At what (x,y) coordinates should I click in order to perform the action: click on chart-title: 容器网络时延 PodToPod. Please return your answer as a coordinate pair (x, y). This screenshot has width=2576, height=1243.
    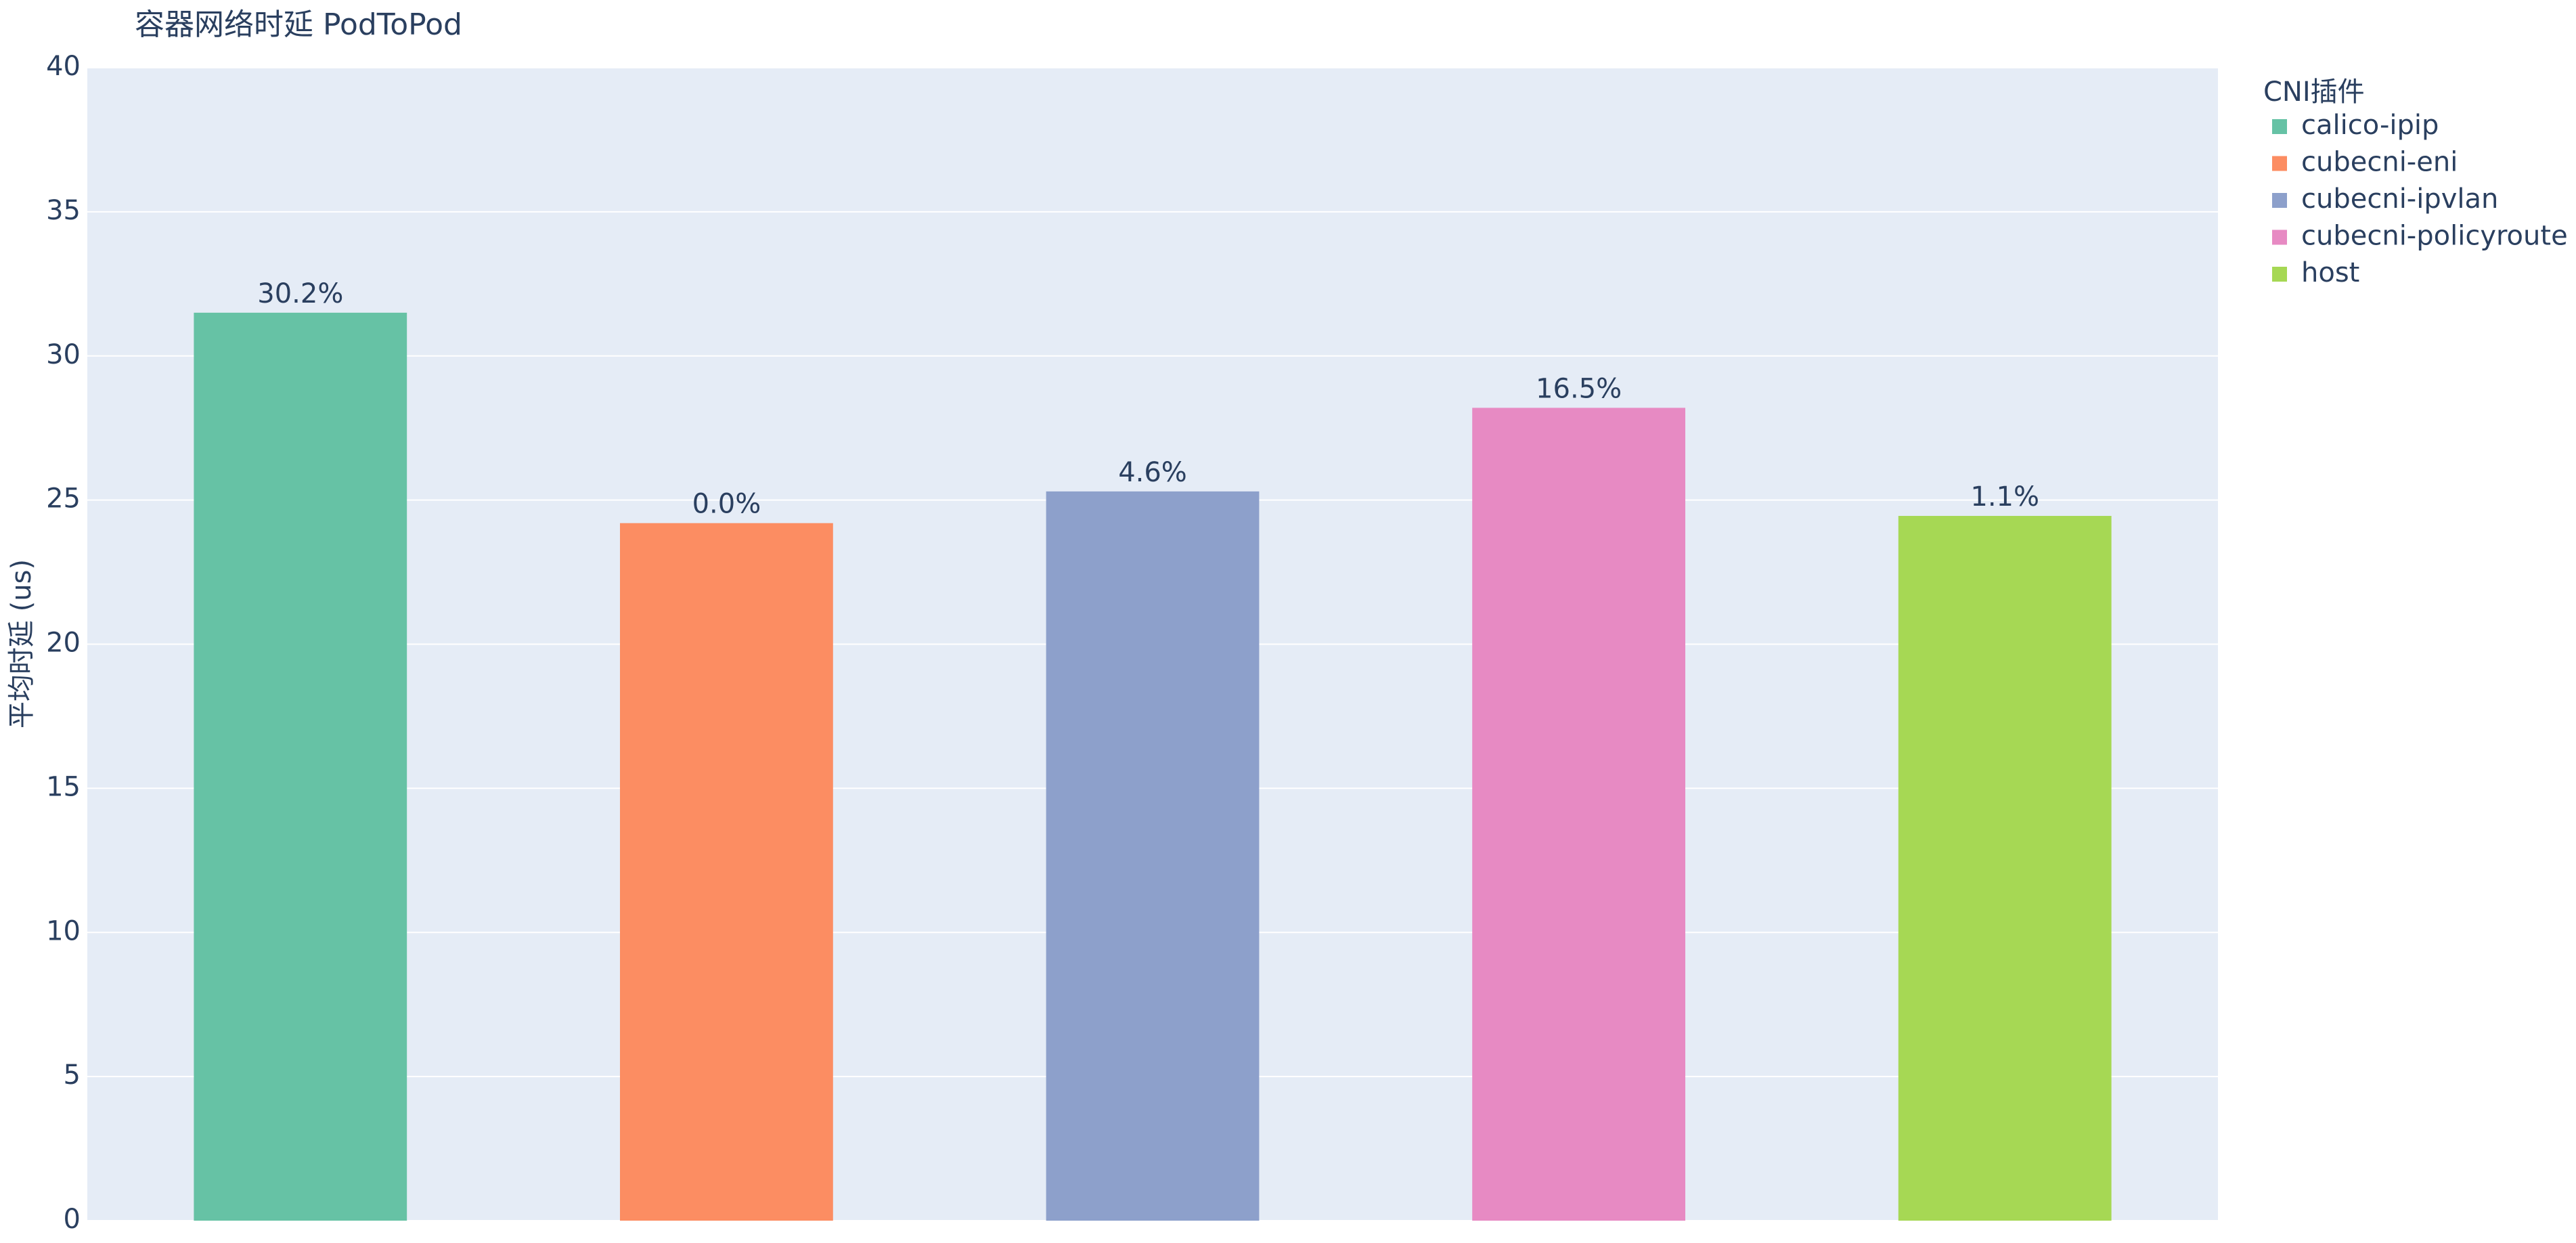
    Looking at the image, I should click on (298, 24).